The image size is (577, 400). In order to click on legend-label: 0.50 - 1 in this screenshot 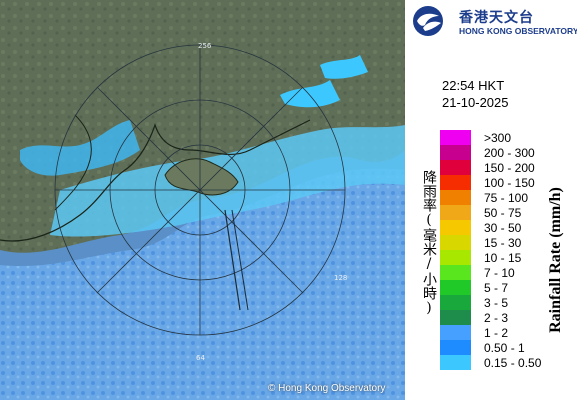, I will do `click(504, 348)`.